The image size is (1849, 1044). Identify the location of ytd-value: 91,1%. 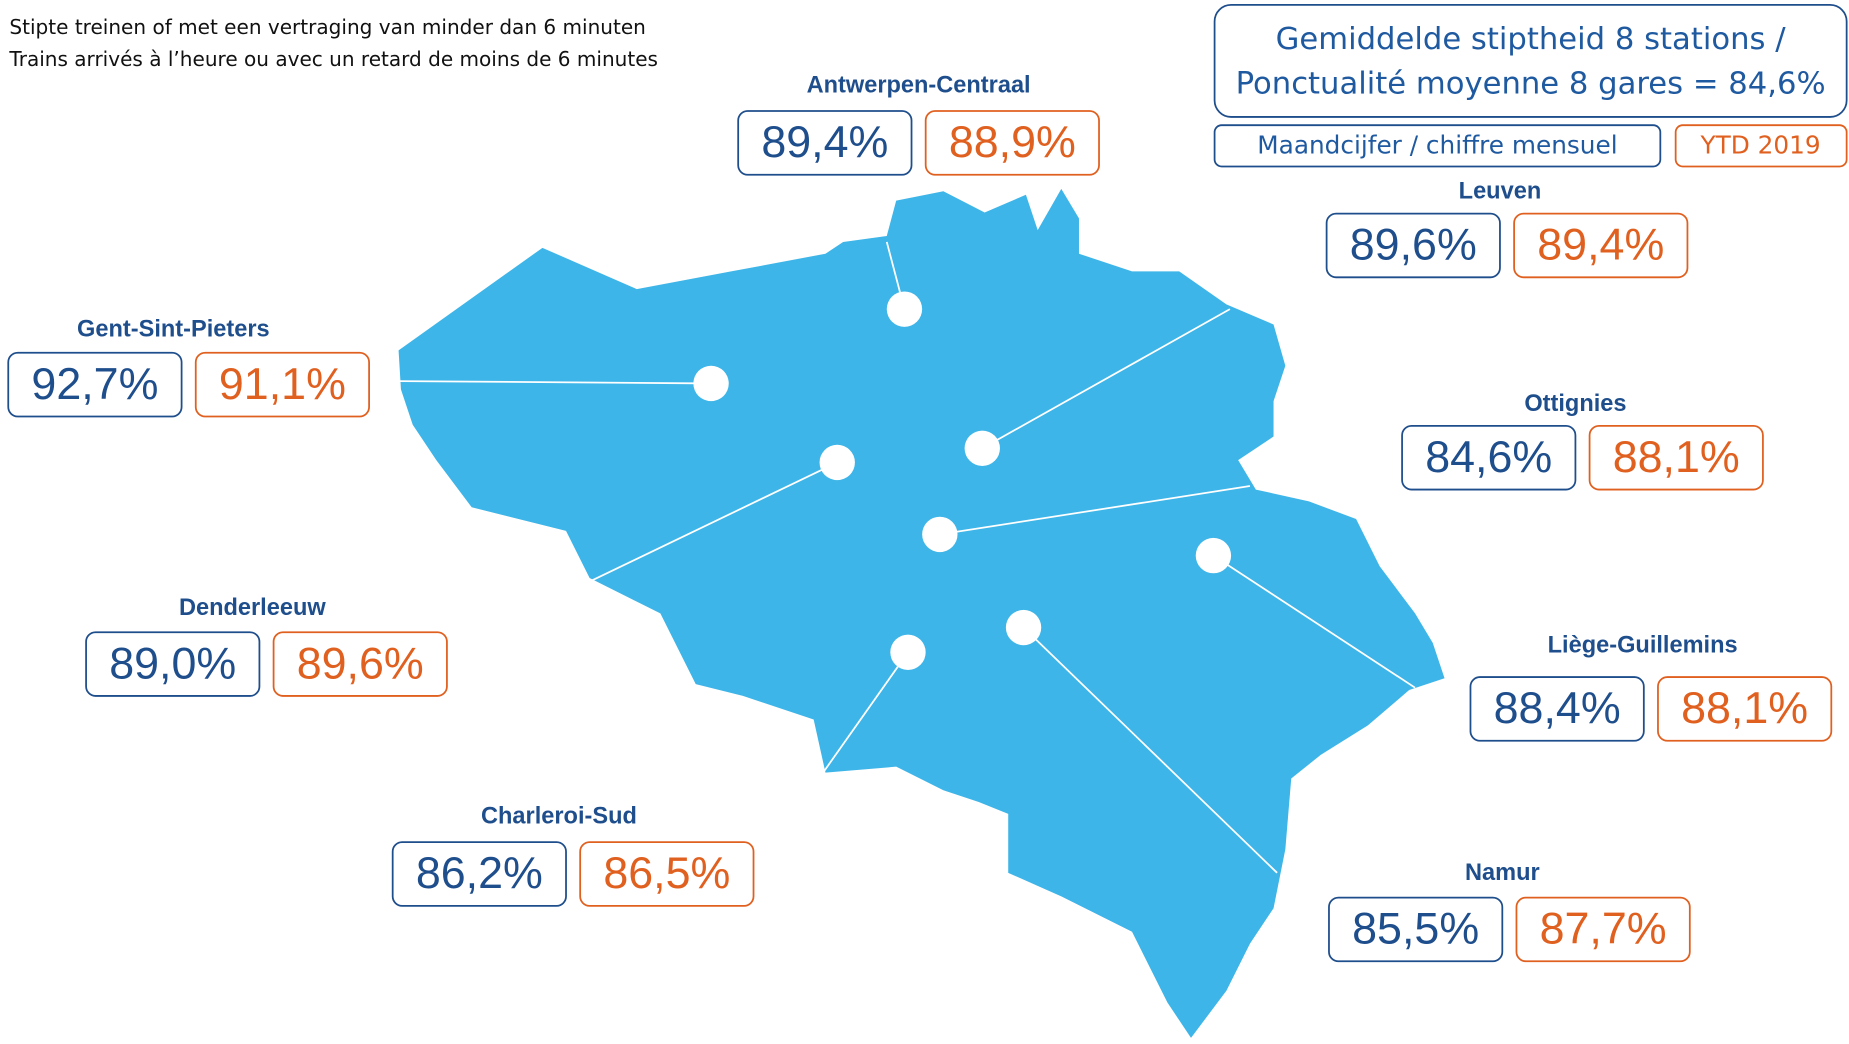
(282, 384).